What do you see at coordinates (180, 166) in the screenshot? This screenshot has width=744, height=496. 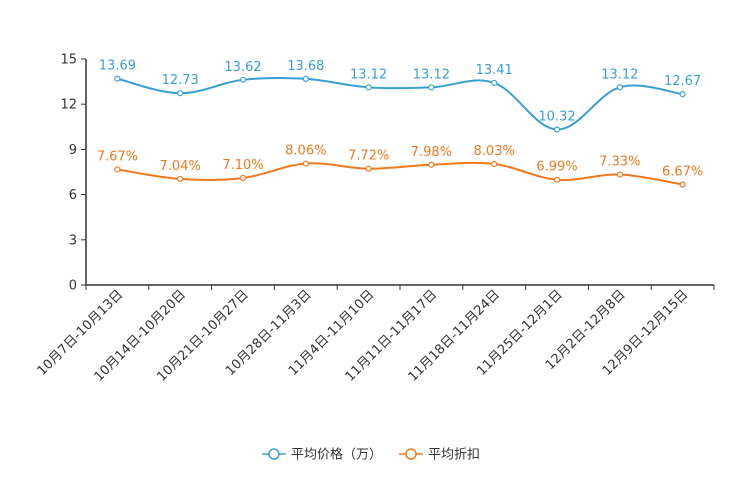 I see `data-label: 7.04%` at bounding box center [180, 166].